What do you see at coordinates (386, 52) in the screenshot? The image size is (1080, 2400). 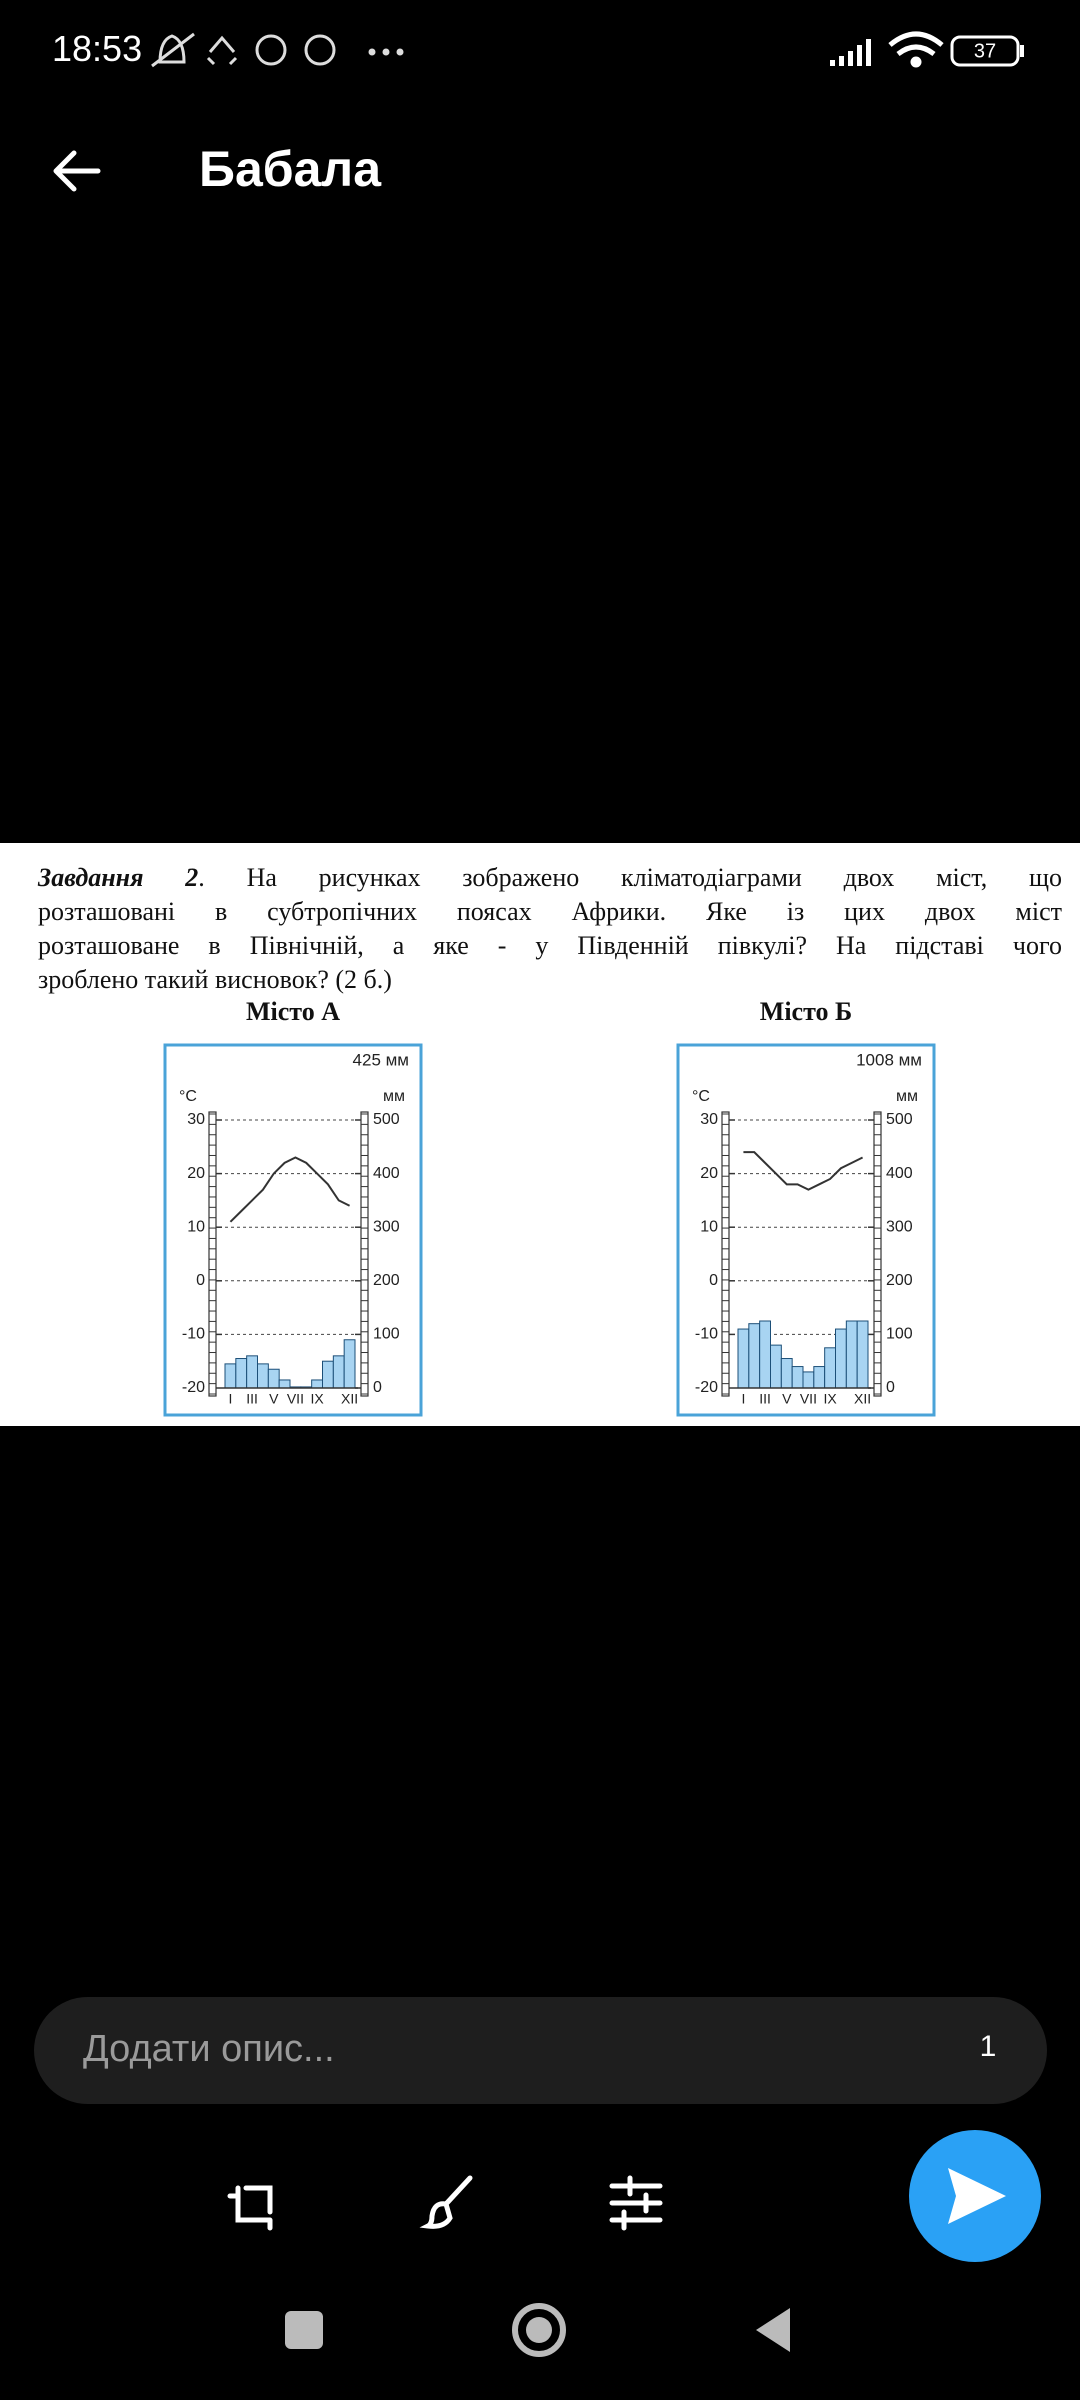 I see `more-dots` at bounding box center [386, 52].